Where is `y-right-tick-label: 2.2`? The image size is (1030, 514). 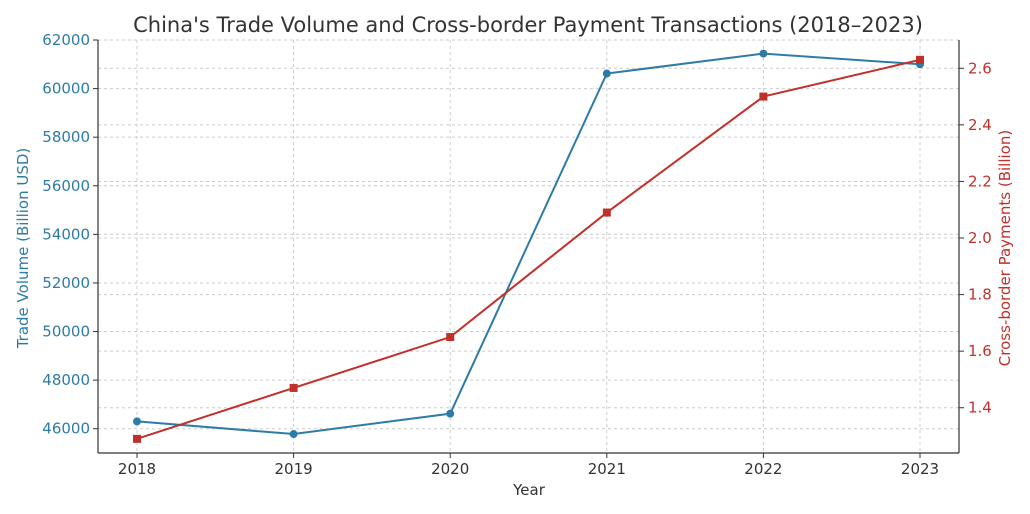
y-right-tick-label: 2.2 is located at coordinates (980, 181).